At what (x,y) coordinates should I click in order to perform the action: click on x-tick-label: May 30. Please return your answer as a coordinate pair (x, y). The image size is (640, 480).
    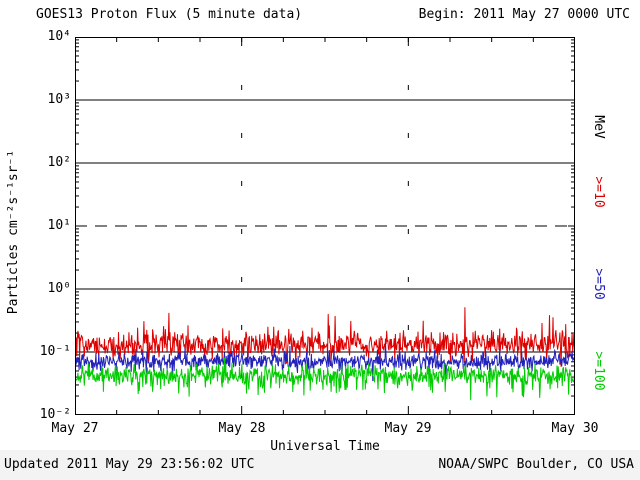
    Looking at the image, I should click on (575, 428).